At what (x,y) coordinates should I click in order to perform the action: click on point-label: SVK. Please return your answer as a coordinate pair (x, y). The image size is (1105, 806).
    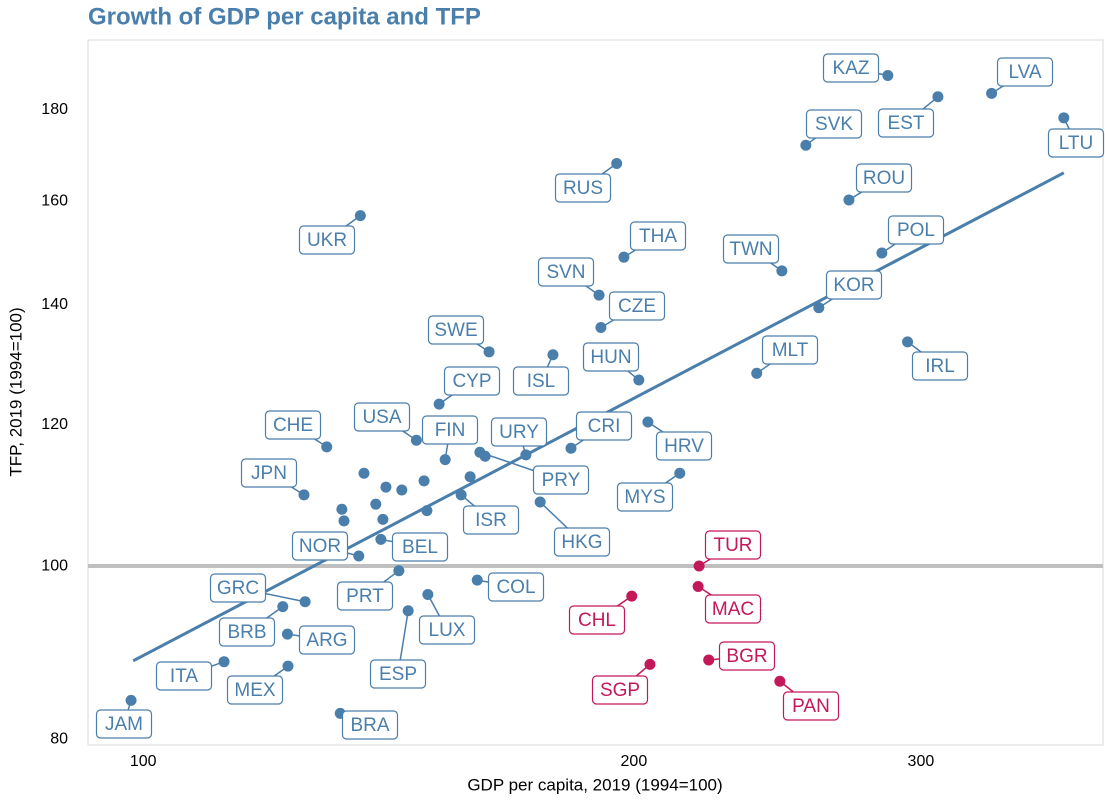
    Looking at the image, I should click on (834, 124).